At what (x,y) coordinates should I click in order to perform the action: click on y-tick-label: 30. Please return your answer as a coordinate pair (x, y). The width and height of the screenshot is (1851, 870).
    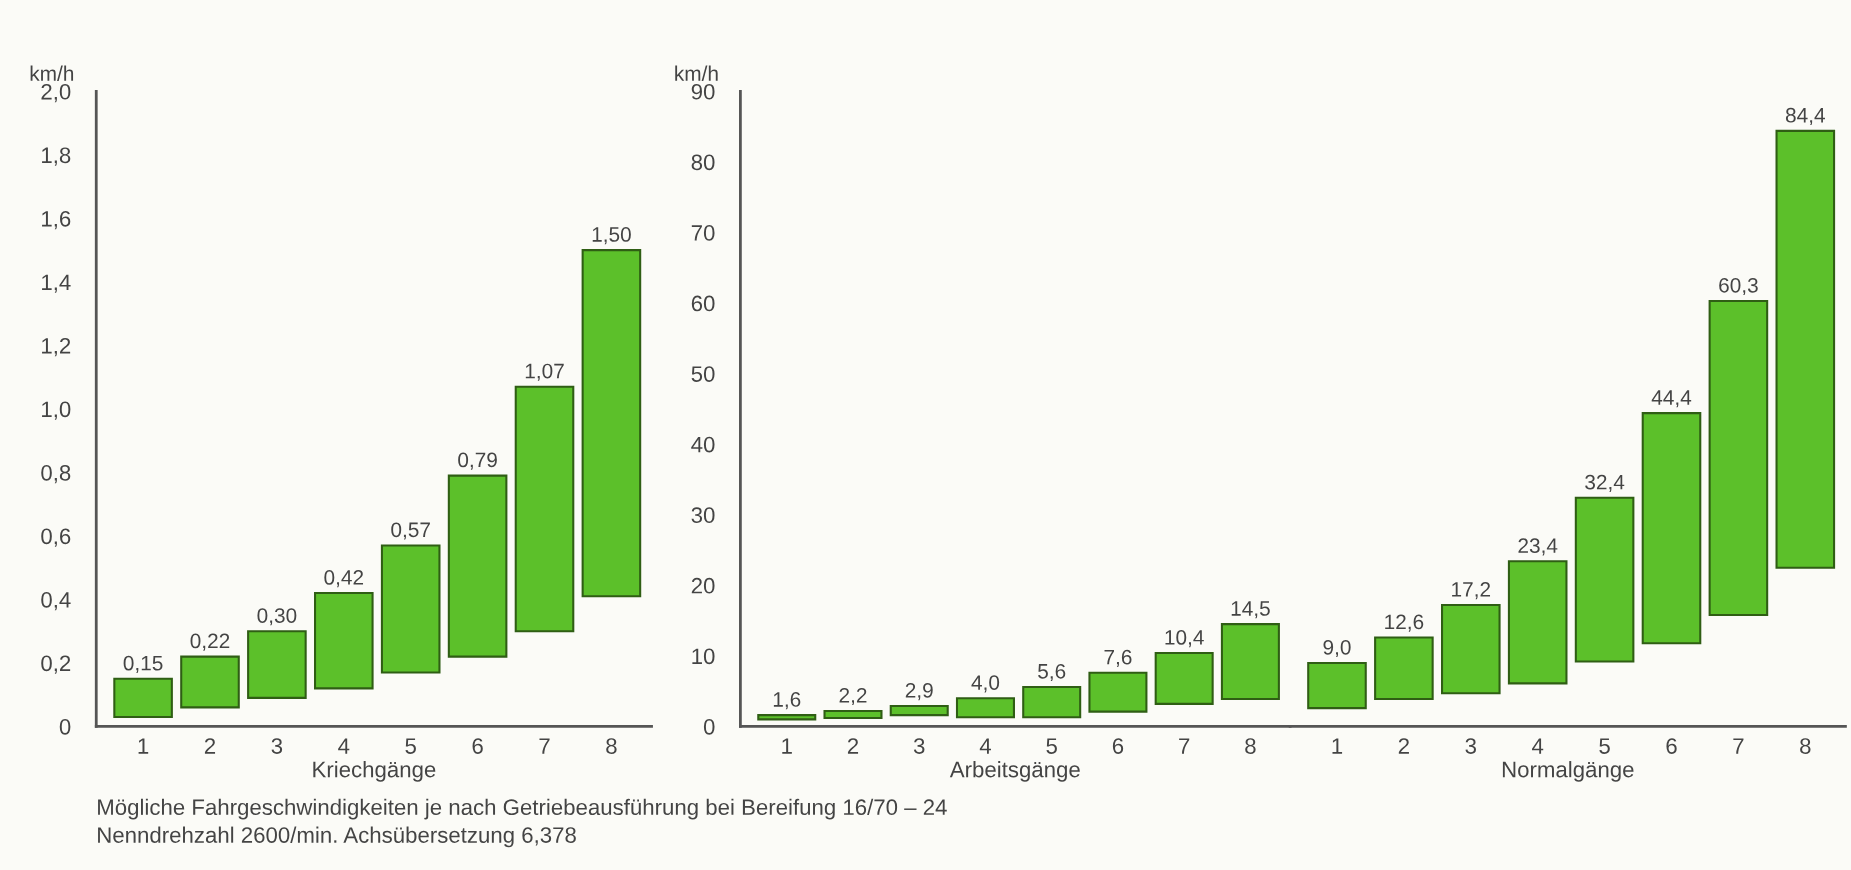
    Looking at the image, I should click on (703, 515).